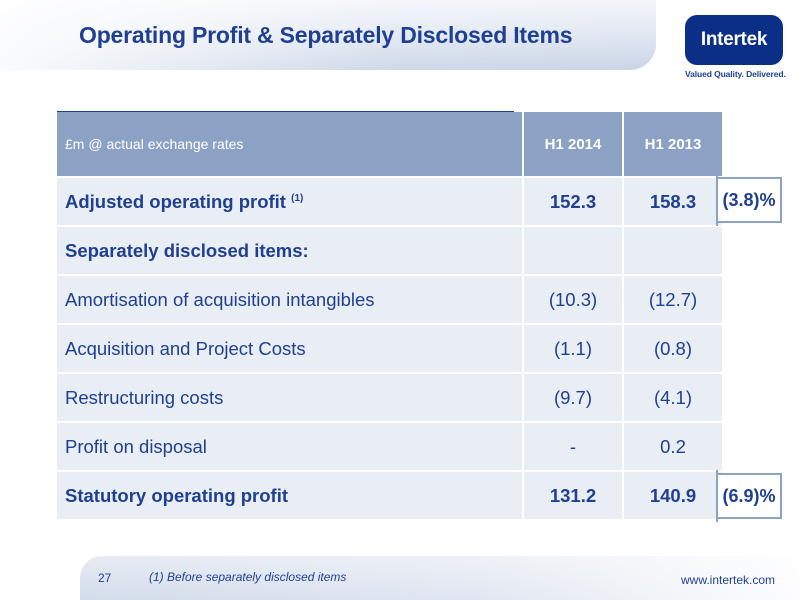 The width and height of the screenshot is (800, 600). I want to click on table-row: Statutory operating profit 131.2 140.9, so click(390, 494).